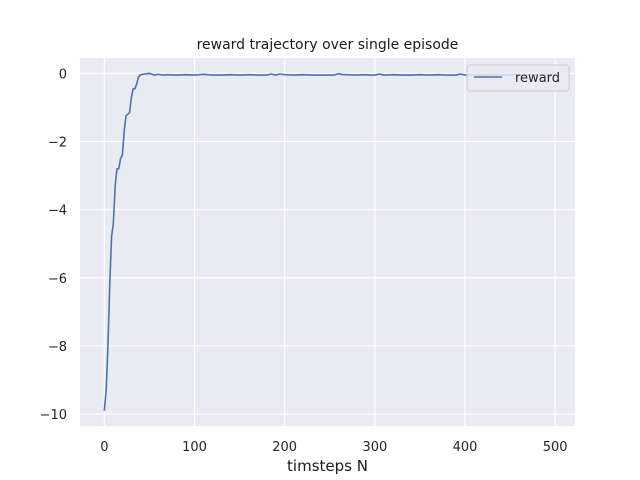  I want to click on y-tick-label: −6, so click(57, 279).